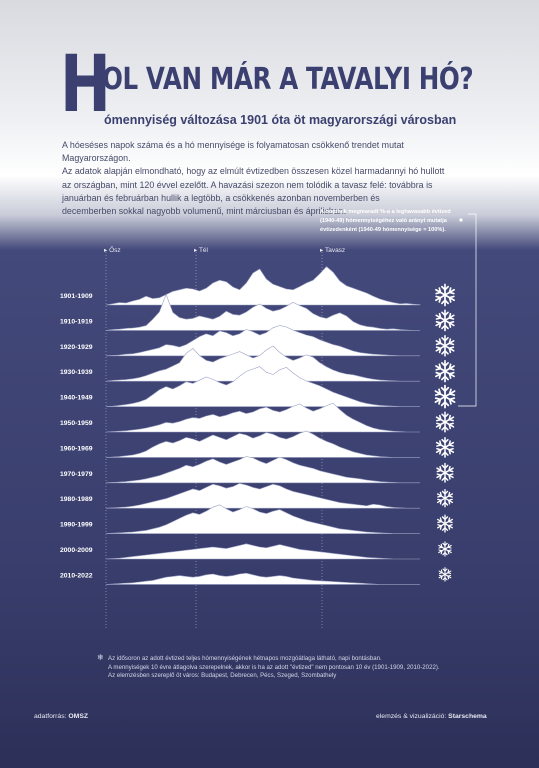  What do you see at coordinates (76, 423) in the screenshot?
I see `decade-label: 1950-1959` at bounding box center [76, 423].